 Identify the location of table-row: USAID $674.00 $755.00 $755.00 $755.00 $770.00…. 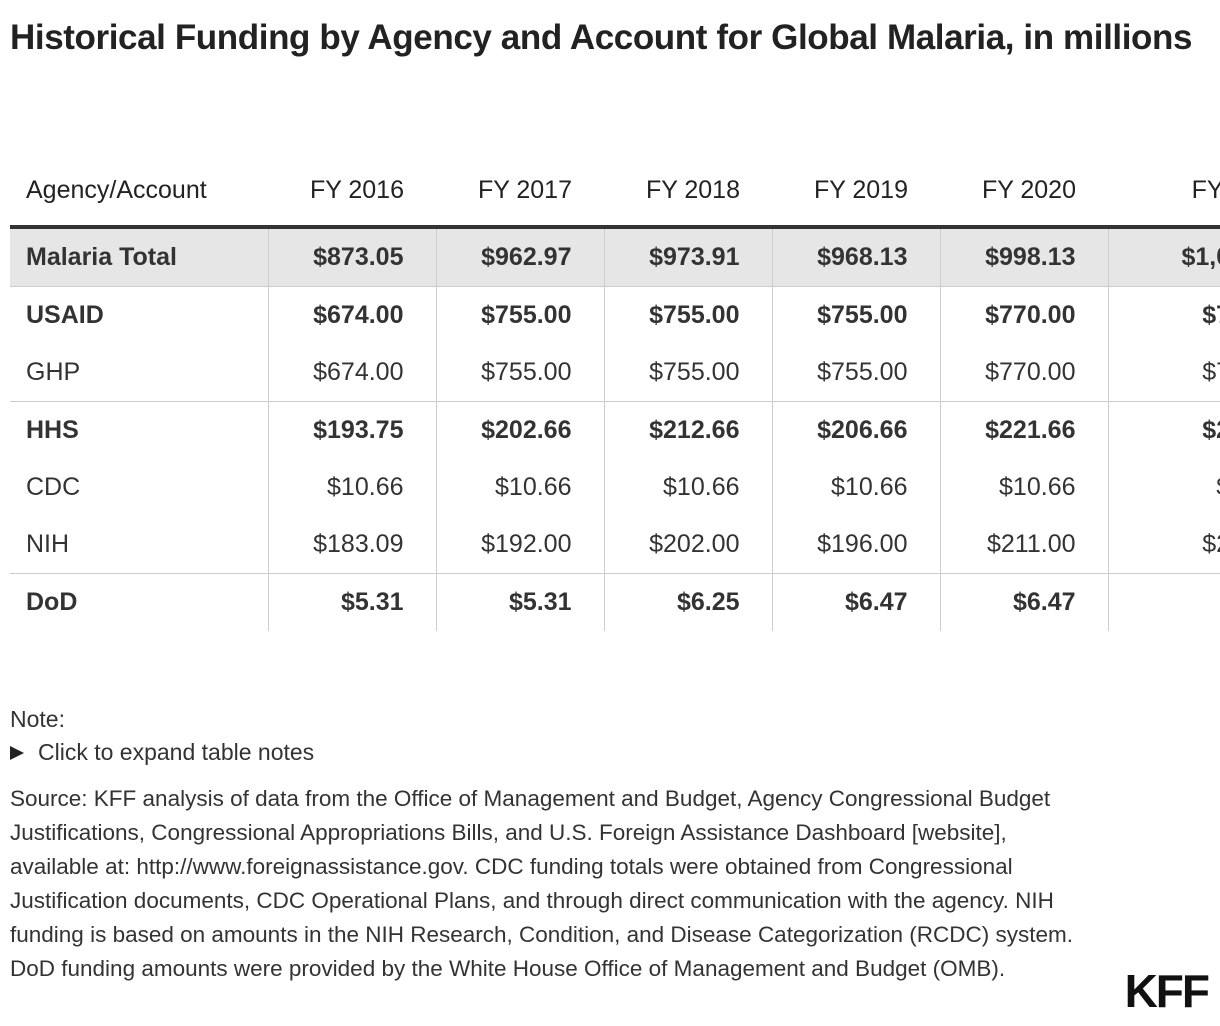
(615, 315).